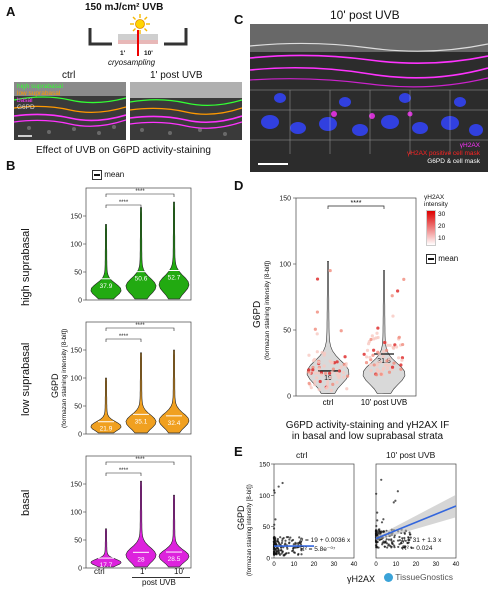 This screenshot has width=495, height=589. I want to click on panel-b-letter: B, so click(11, 165).